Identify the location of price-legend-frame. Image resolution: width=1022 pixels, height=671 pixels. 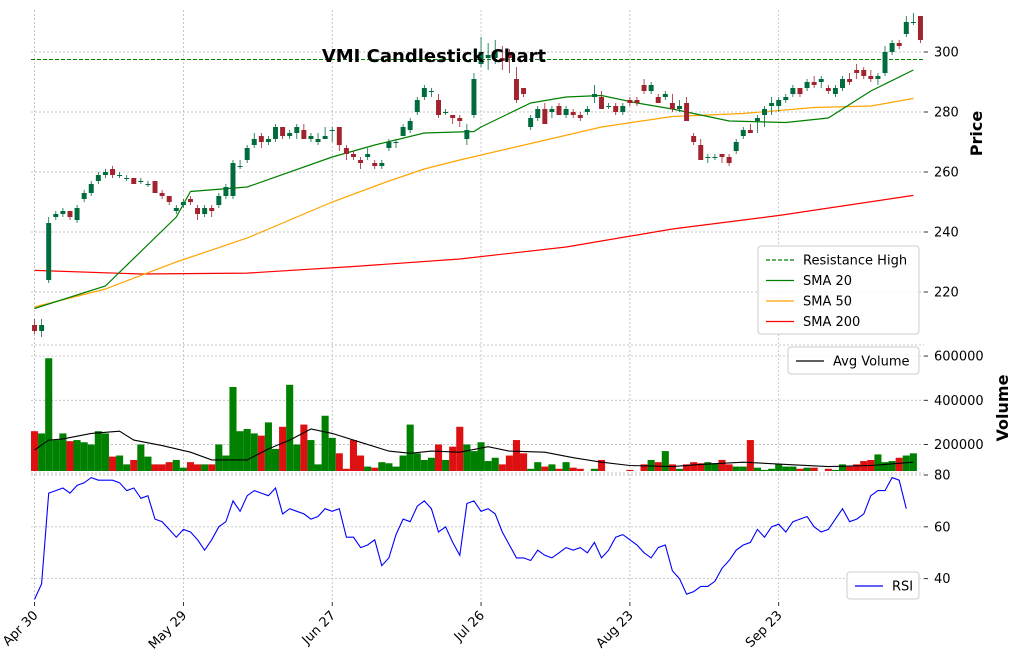
(838, 290).